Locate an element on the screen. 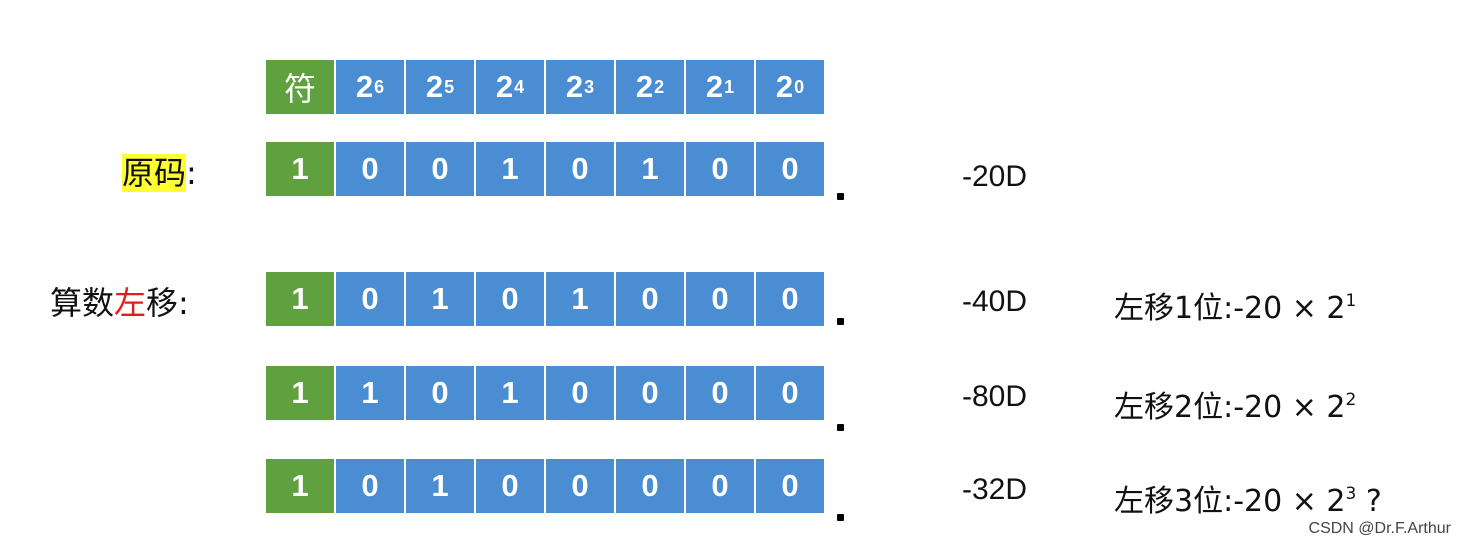 The image size is (1465, 546). shift-prefix: 算数 is located at coordinates (82, 303).